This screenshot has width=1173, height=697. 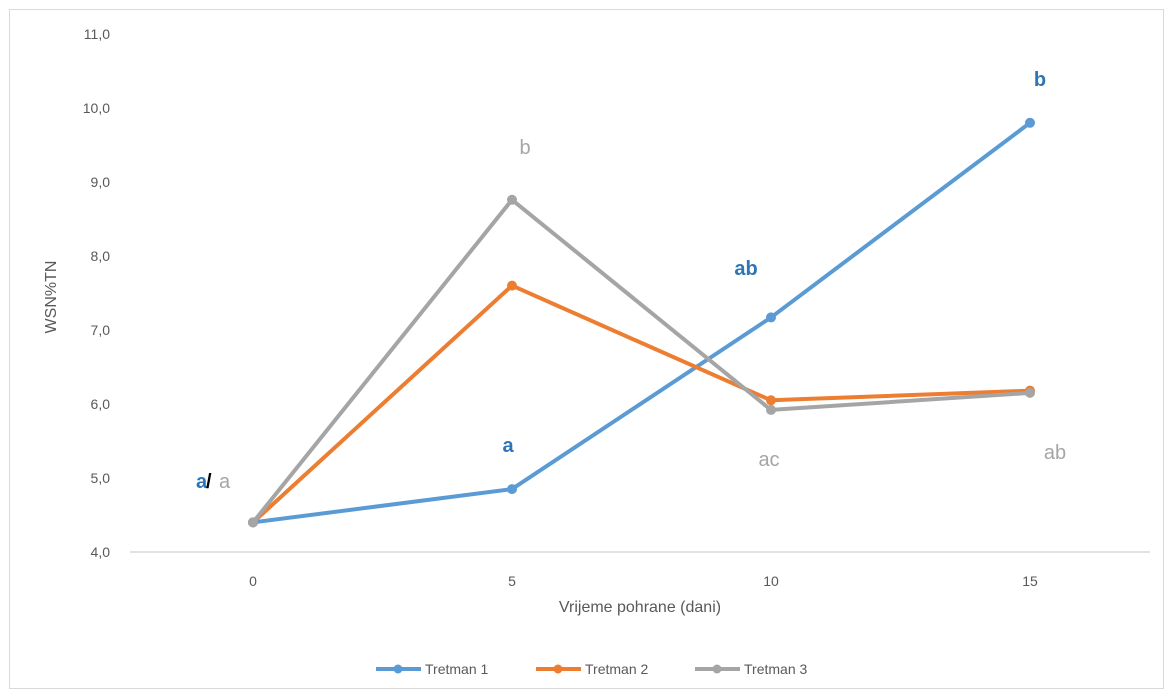 I want to click on legend-label: Tretman 1, so click(x=456, y=669).